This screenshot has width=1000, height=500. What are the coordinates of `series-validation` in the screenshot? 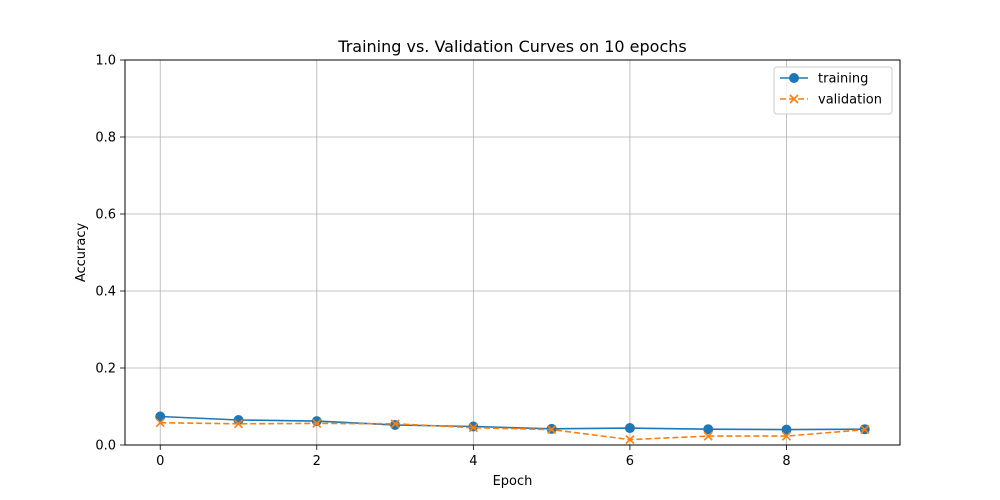 It's located at (512, 431).